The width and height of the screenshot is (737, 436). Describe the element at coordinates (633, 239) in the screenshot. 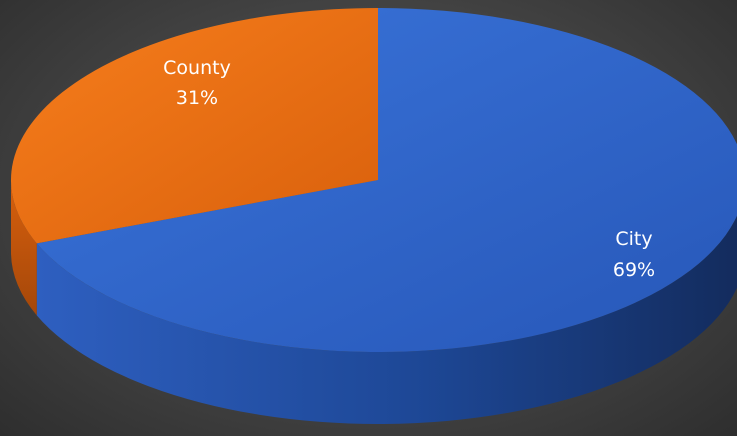

I see `slice-label-city-name: City` at that location.